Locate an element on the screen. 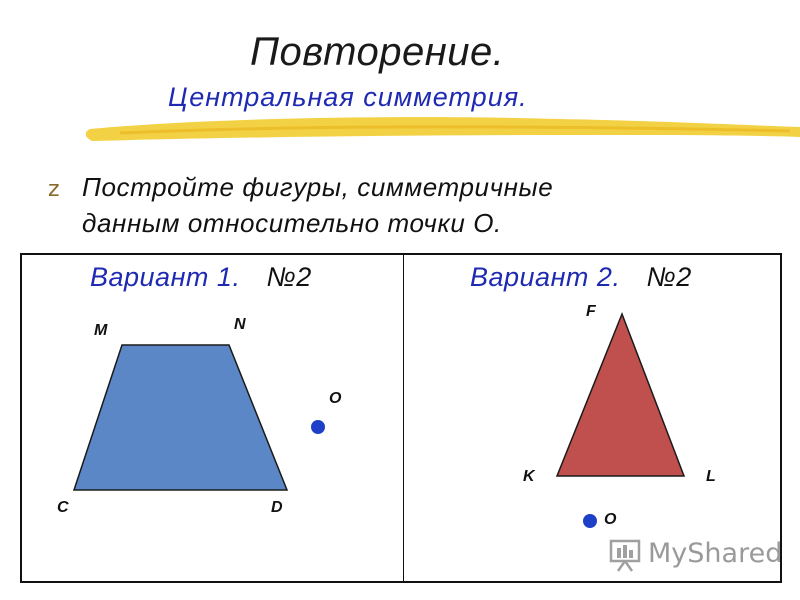 This screenshot has height=600, width=800. label-c: C is located at coordinates (63, 507).